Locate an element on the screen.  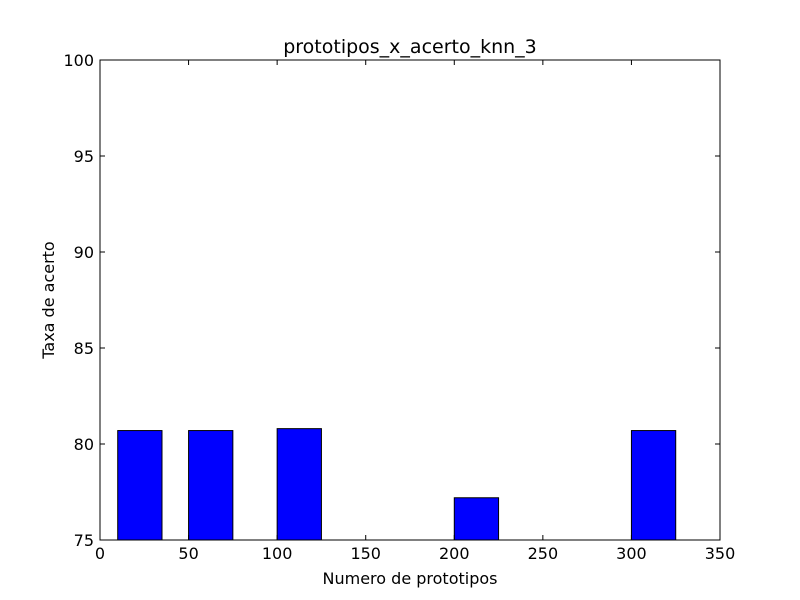
x-tick-label-6: 300 is located at coordinates (631, 553).